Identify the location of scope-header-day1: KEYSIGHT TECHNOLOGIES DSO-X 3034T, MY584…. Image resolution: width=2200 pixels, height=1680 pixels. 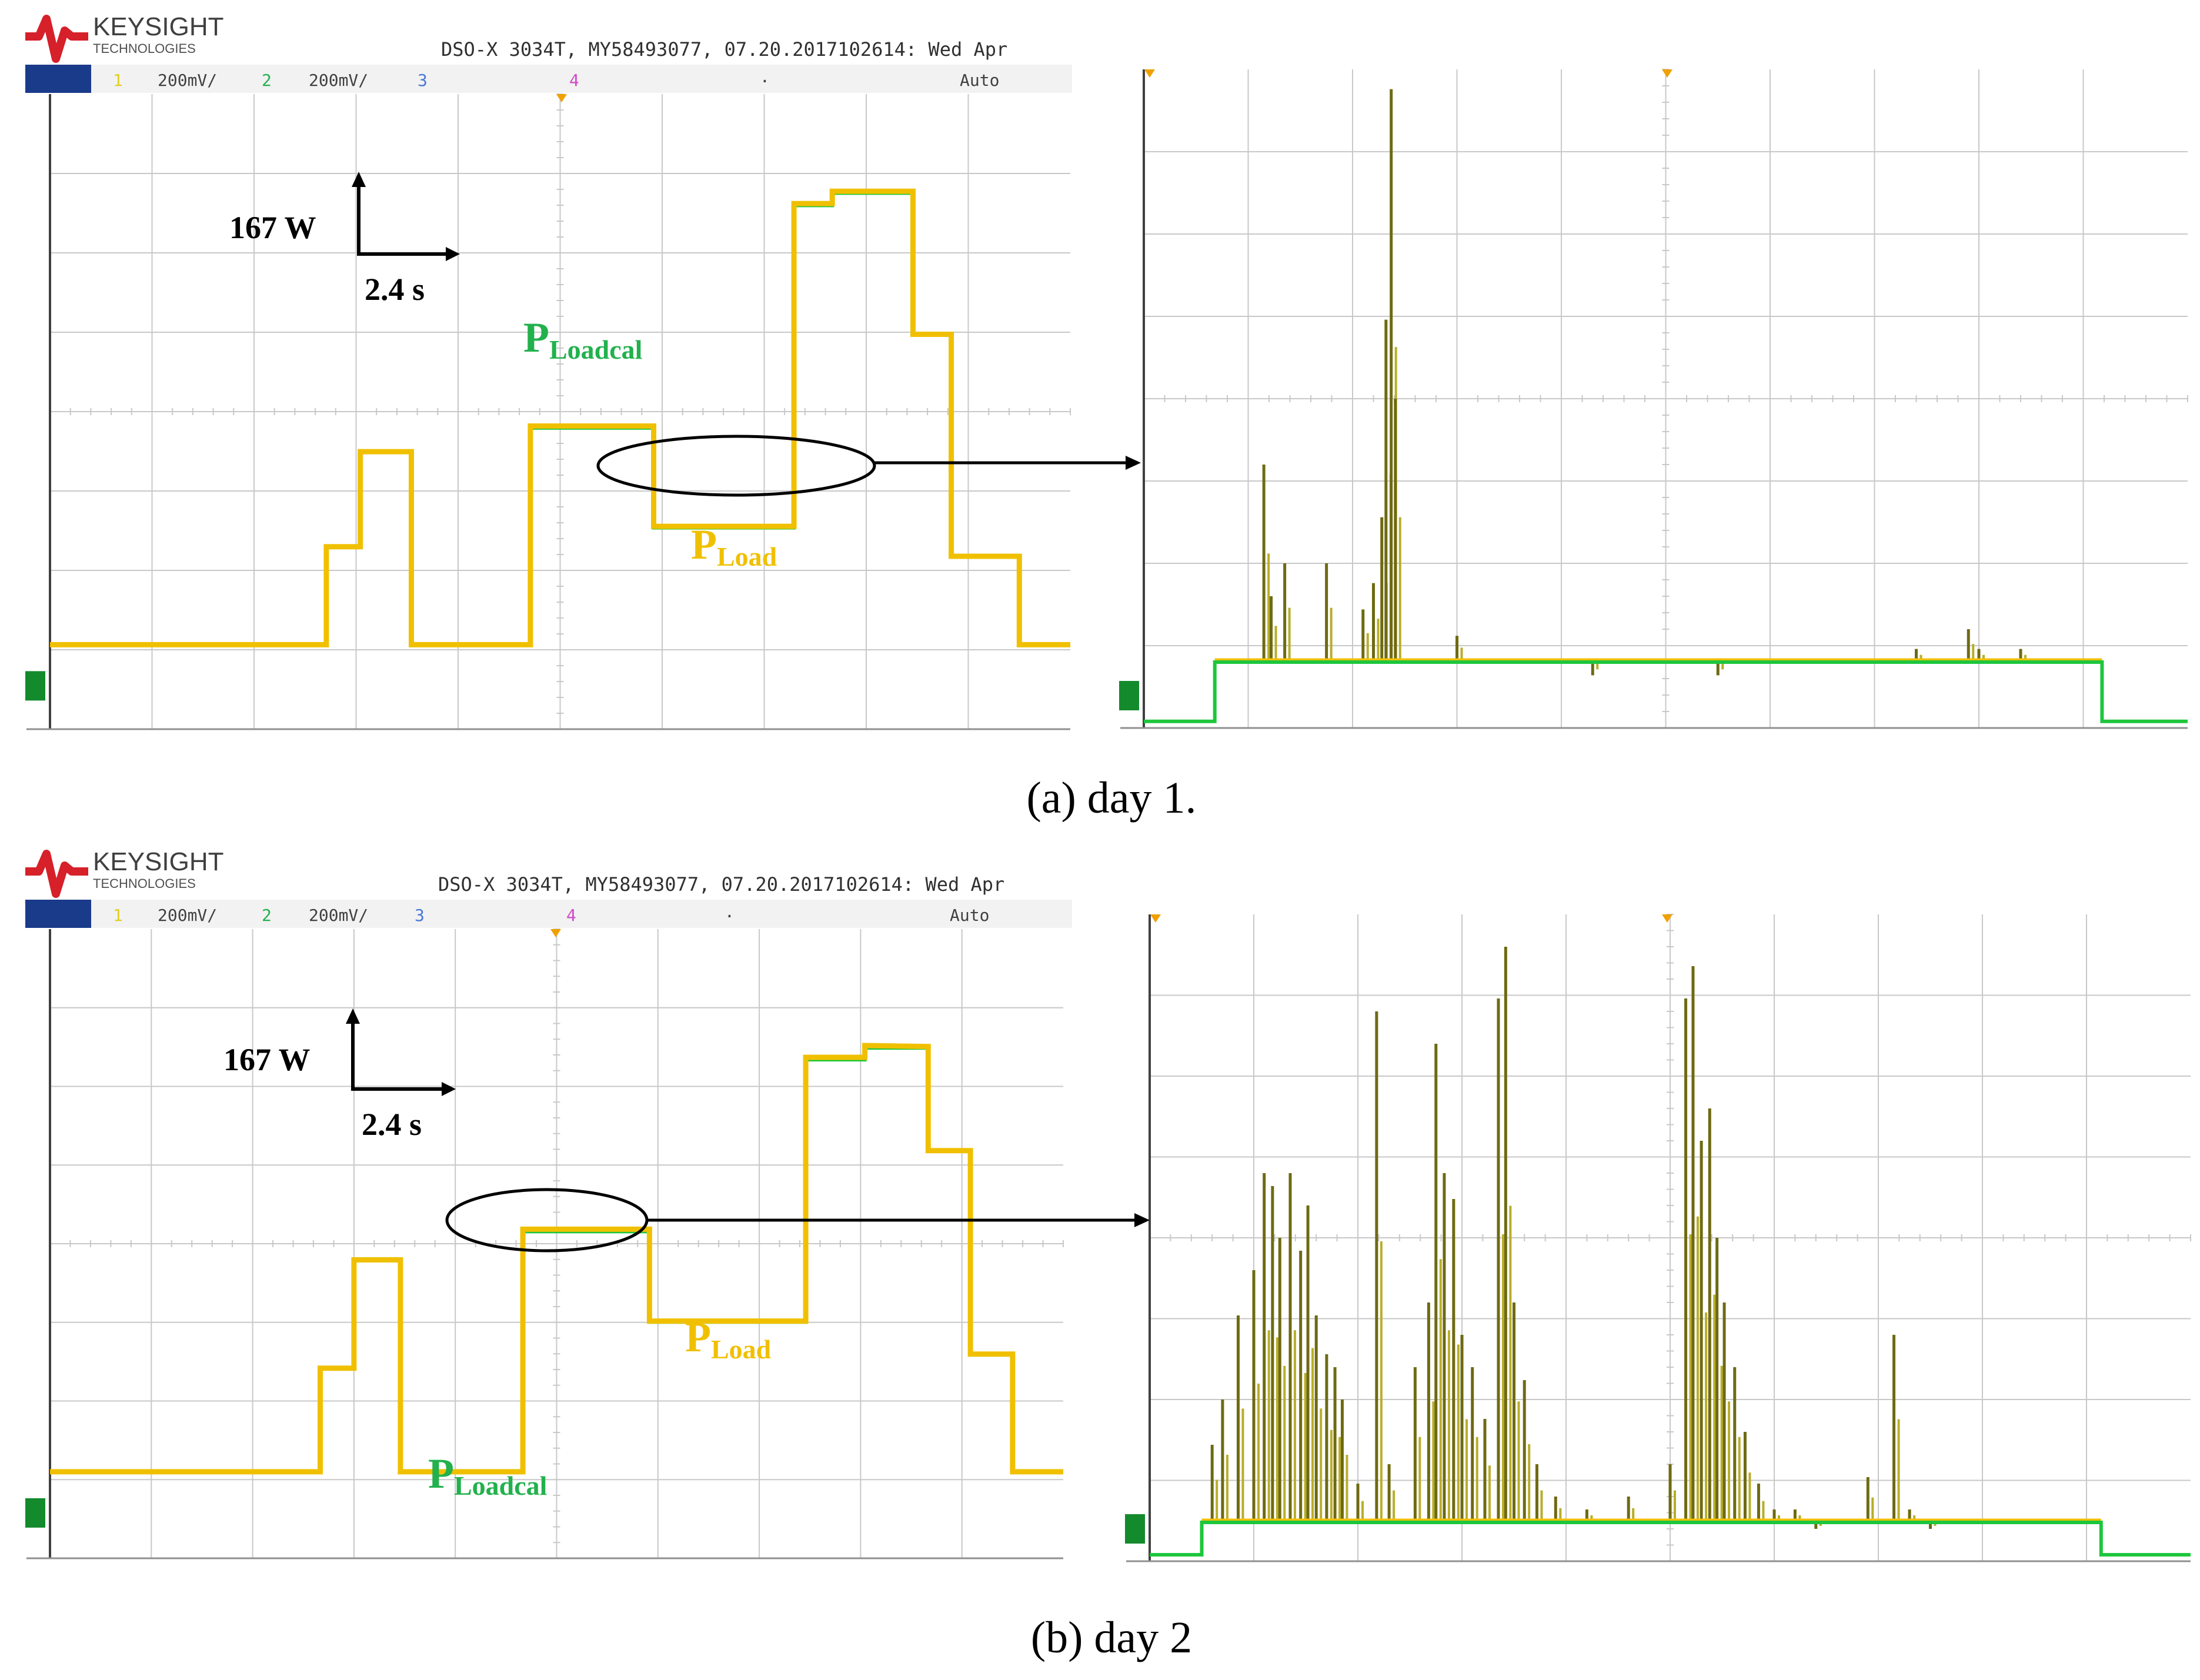
(548, 52).